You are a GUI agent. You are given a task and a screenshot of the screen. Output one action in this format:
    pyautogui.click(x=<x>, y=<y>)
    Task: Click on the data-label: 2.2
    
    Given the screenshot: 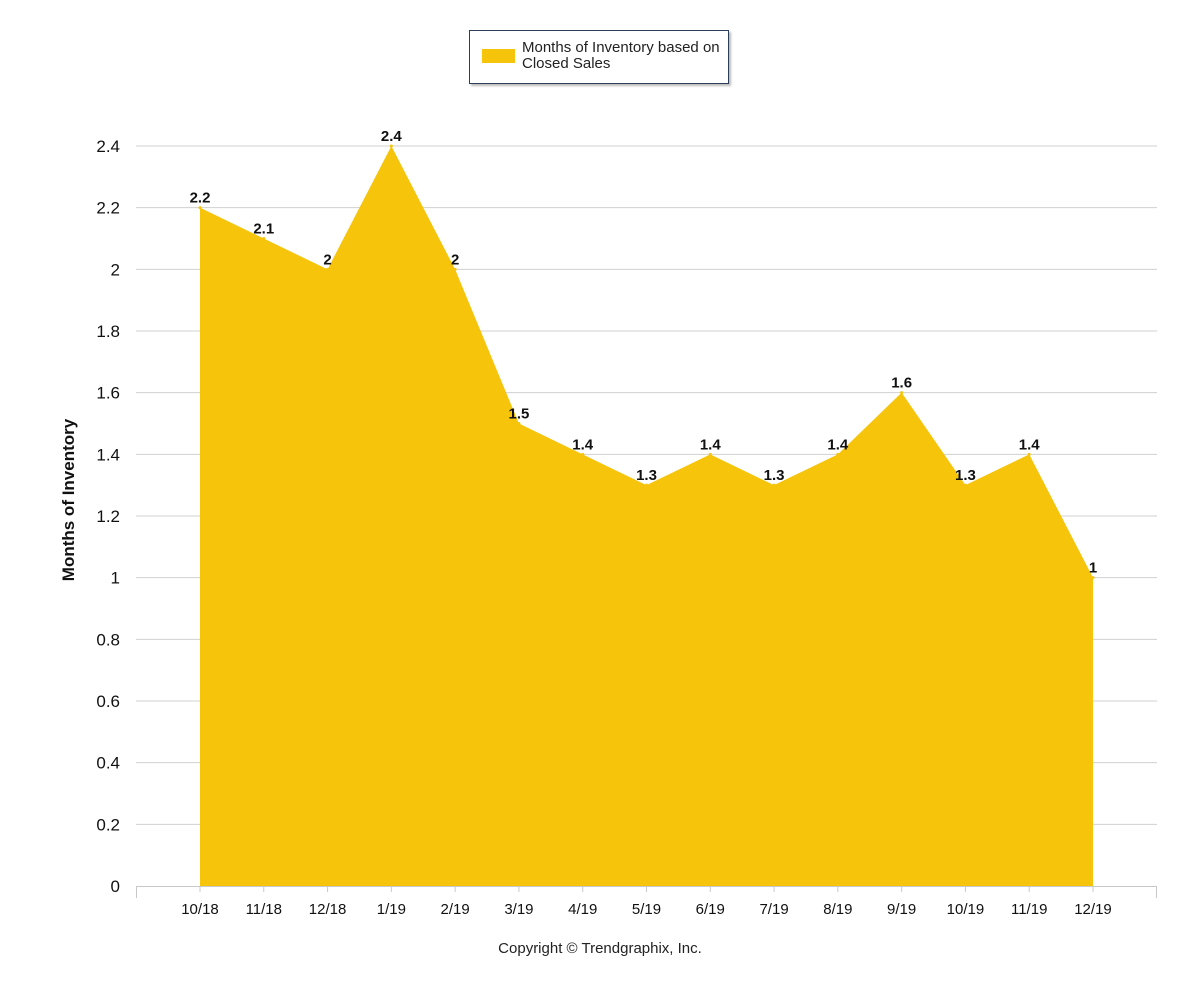 What is the action you would take?
    pyautogui.click(x=200, y=198)
    